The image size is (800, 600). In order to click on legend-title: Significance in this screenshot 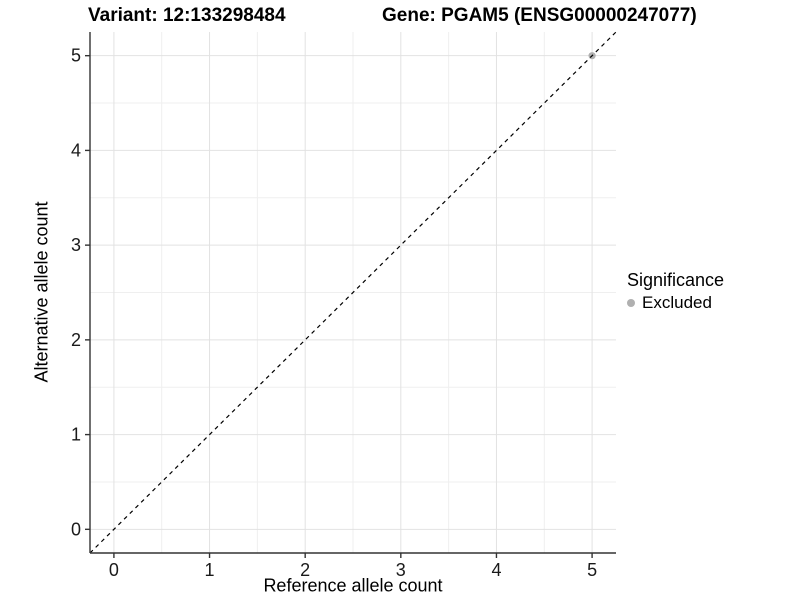, I will do `click(676, 280)`.